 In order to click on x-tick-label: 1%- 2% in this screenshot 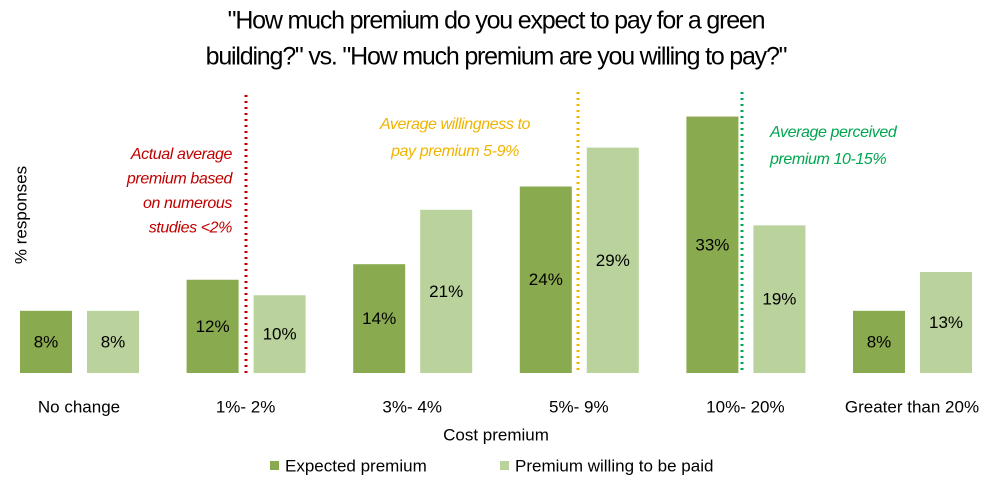, I will do `click(246, 406)`.